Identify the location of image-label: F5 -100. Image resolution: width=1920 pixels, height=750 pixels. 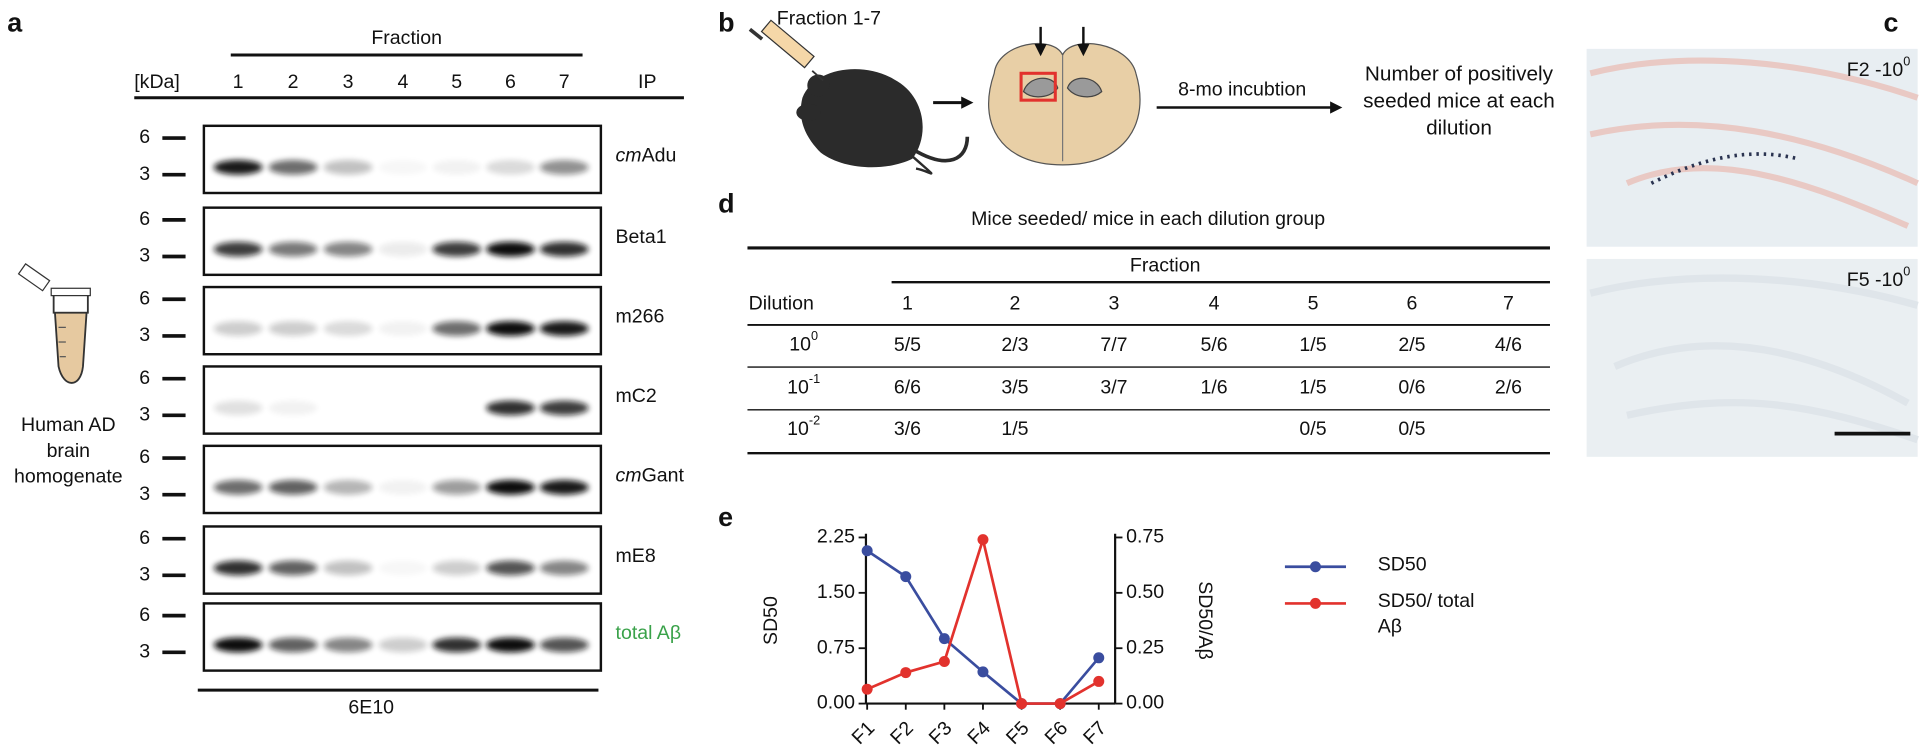
(1879, 278).